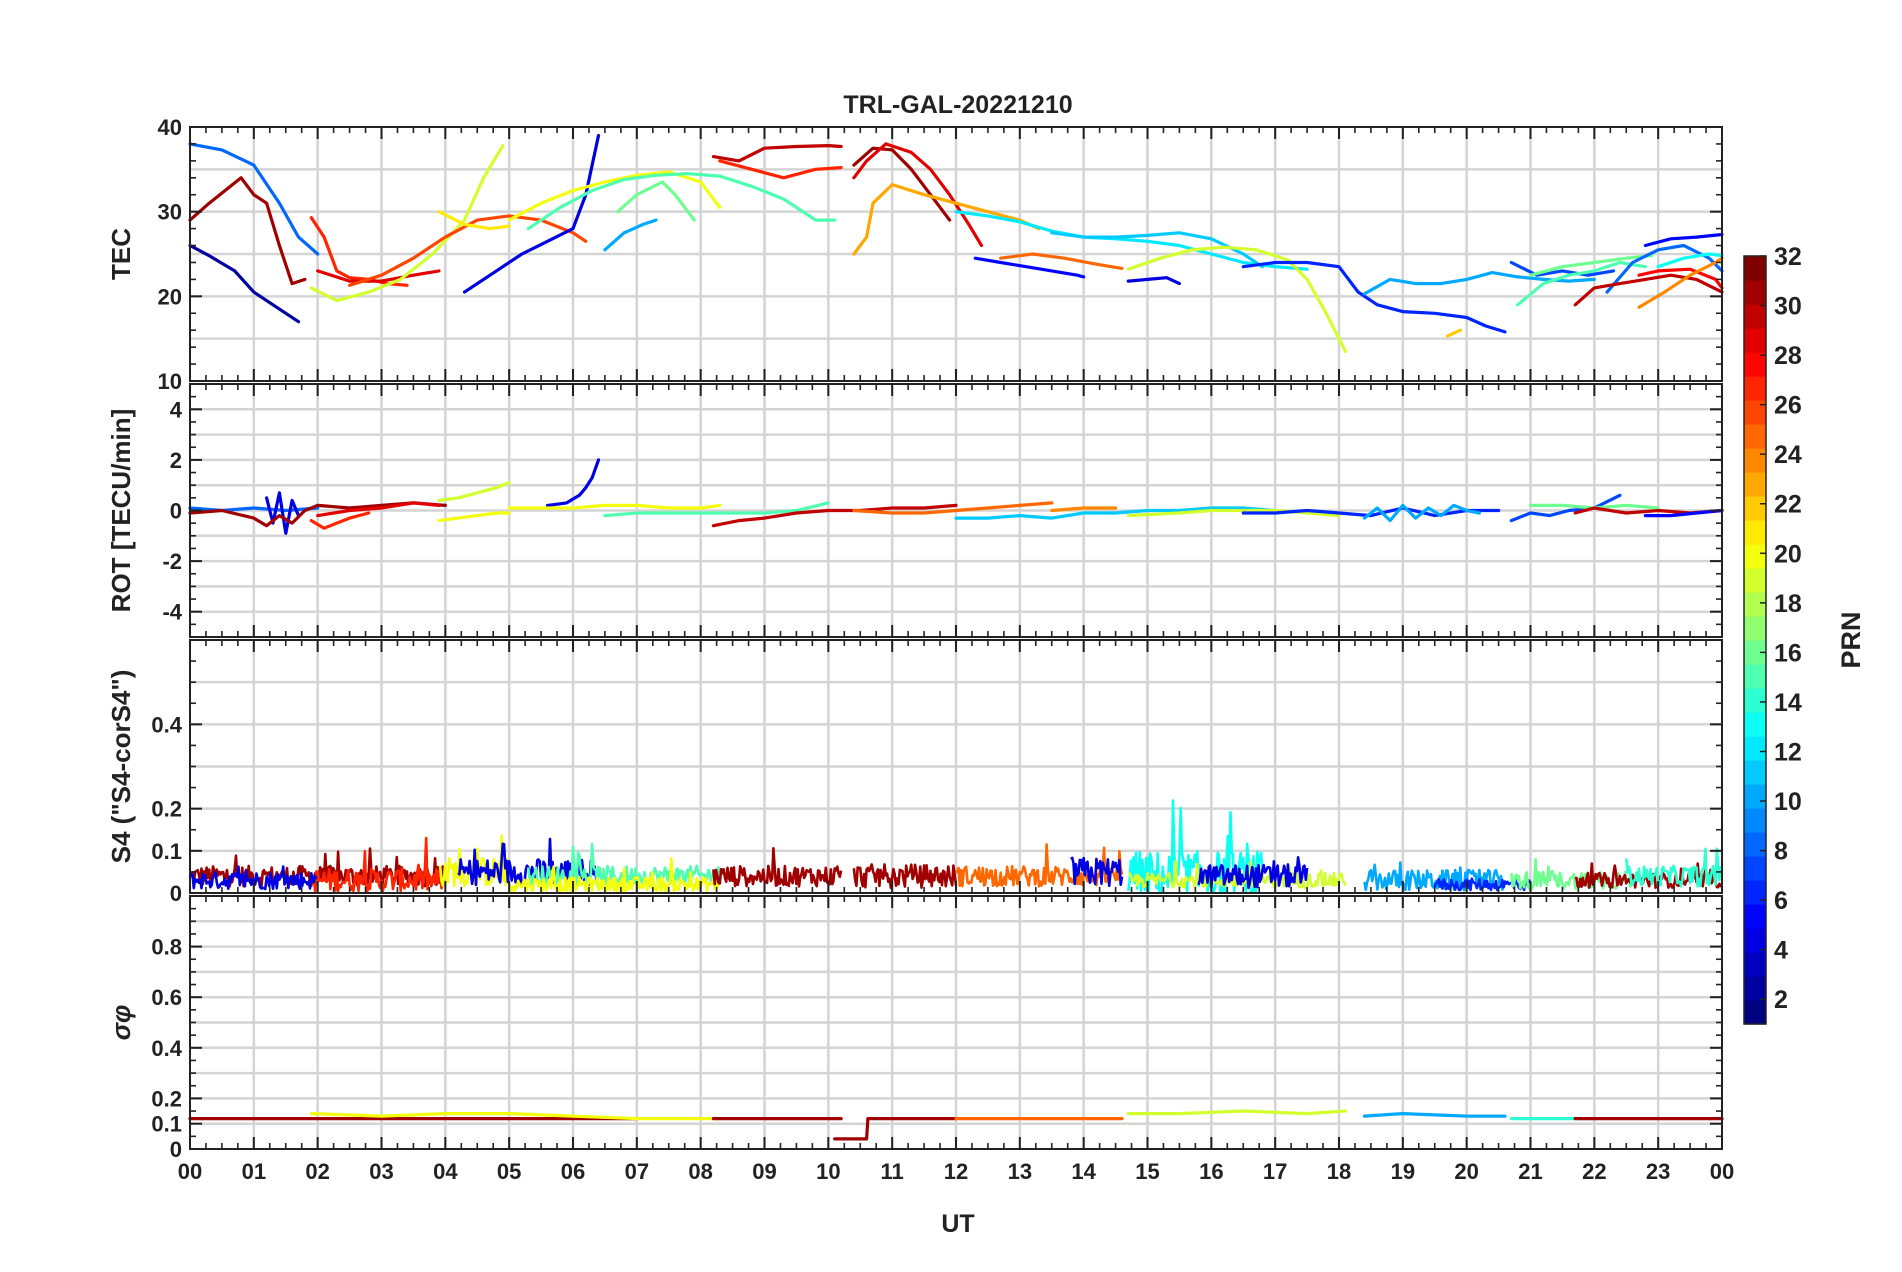 The width and height of the screenshot is (1902, 1272). What do you see at coordinates (1453, 333) in the screenshot?
I see `series-tec-prn22` at bounding box center [1453, 333].